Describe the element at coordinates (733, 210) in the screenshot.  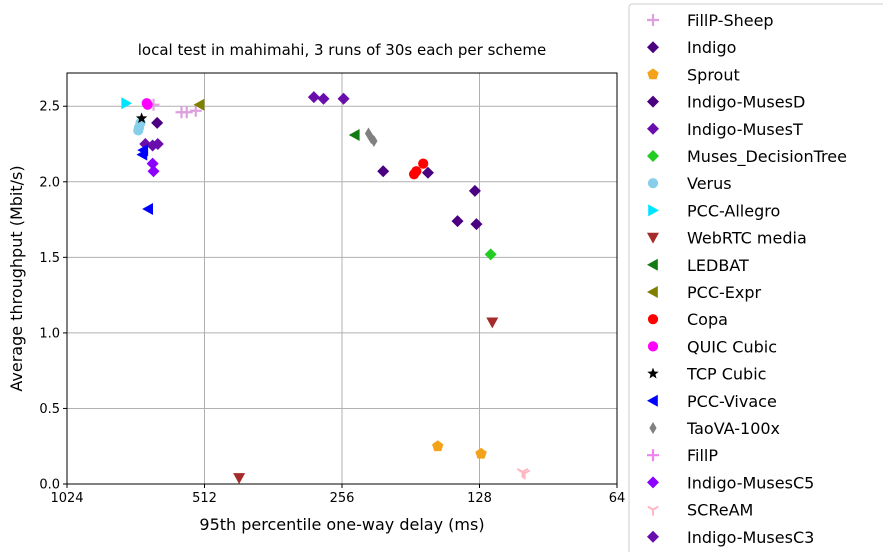
I see `legend-label: PCC-Allegro` at that location.